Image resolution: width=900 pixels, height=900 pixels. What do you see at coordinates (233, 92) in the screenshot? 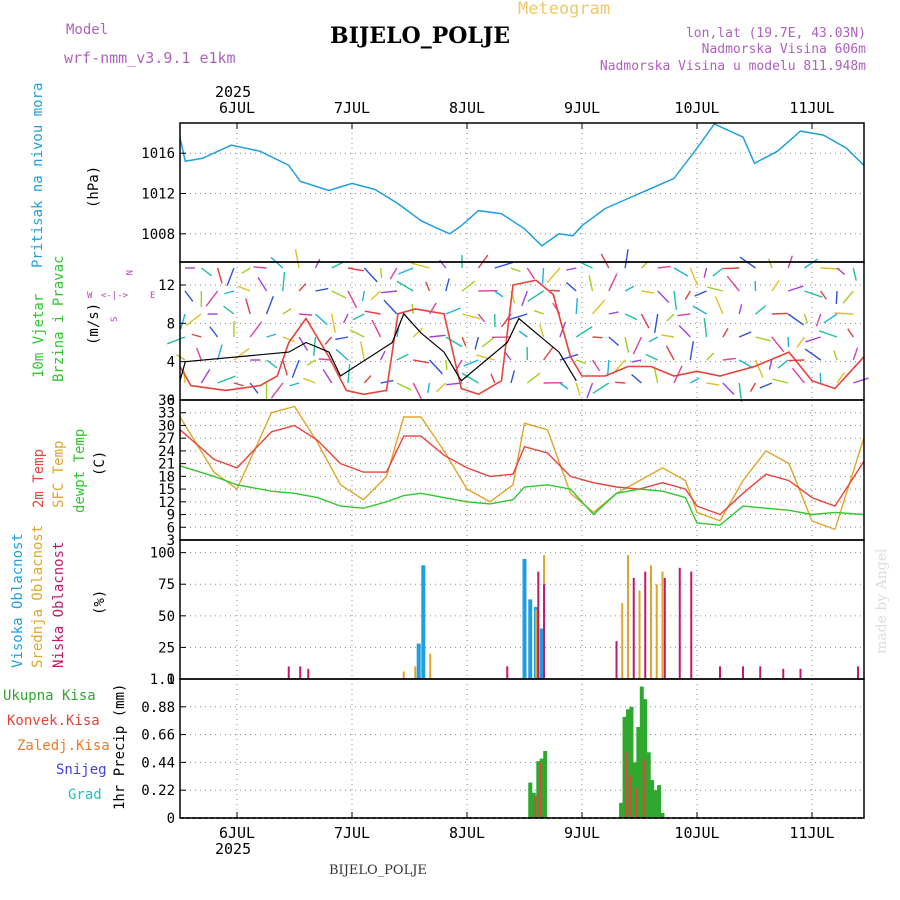
I see `top-year-label: 2025` at bounding box center [233, 92].